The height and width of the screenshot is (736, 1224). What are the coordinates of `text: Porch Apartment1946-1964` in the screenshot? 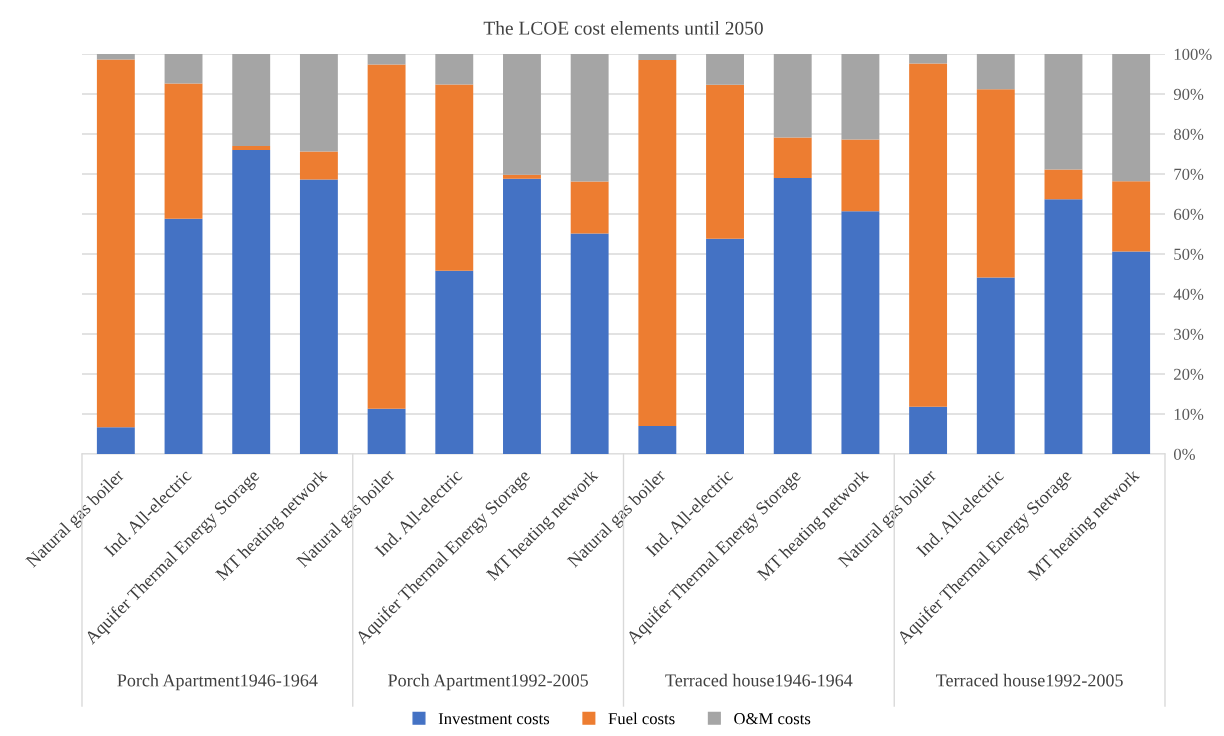 It's located at (217, 682).